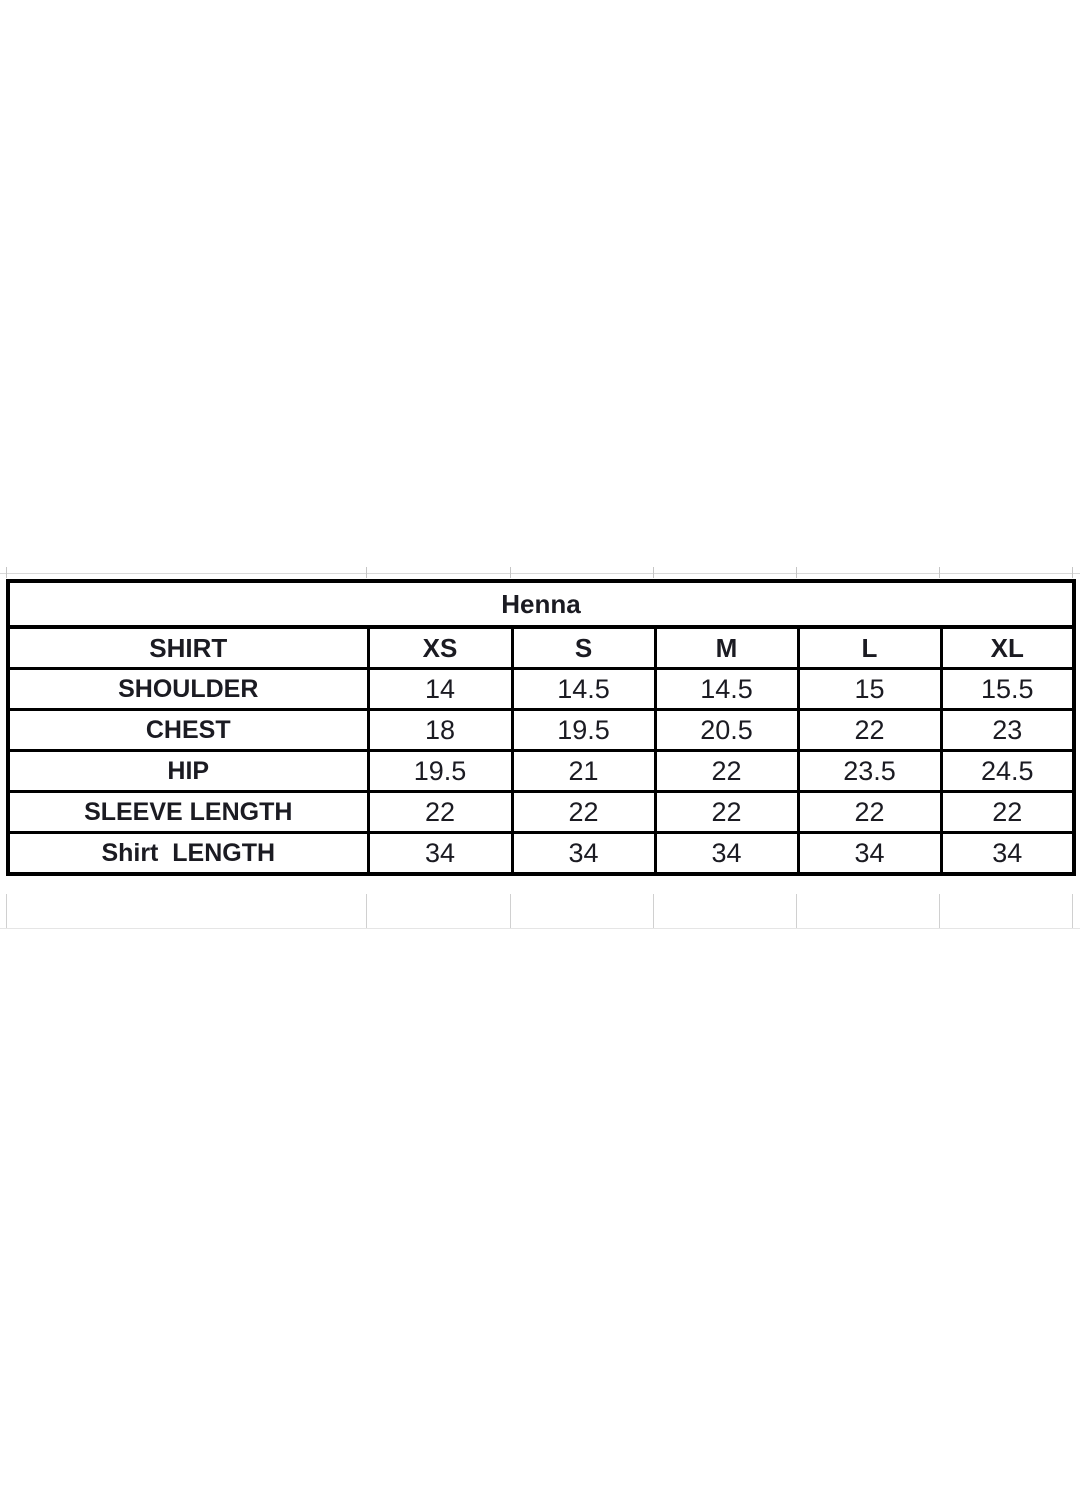  I want to click on table-row-hip: HIP 19.5 21 22 23.5 24.5, so click(541, 771).